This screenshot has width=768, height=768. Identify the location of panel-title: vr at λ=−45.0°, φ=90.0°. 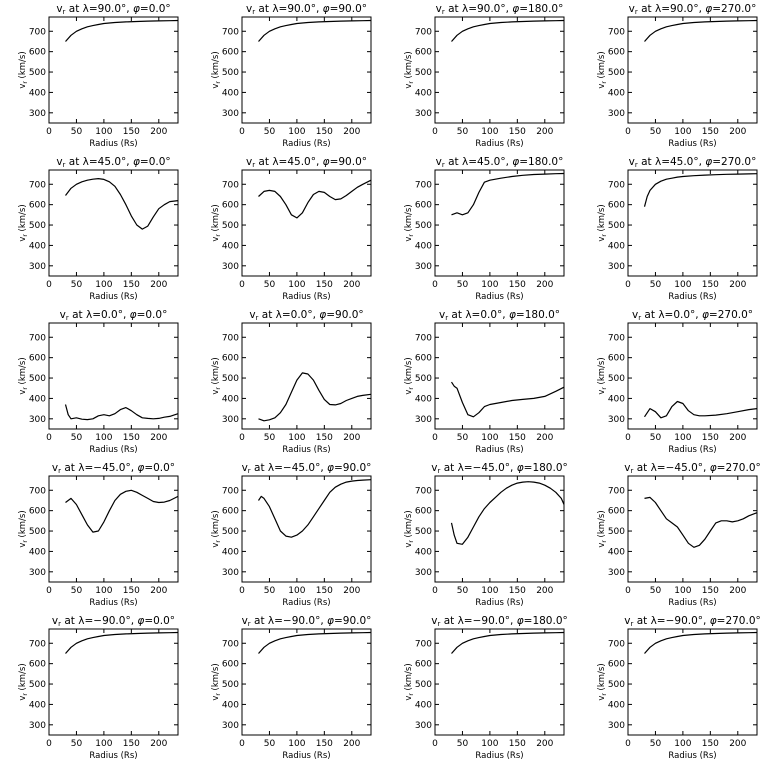
(307, 468).